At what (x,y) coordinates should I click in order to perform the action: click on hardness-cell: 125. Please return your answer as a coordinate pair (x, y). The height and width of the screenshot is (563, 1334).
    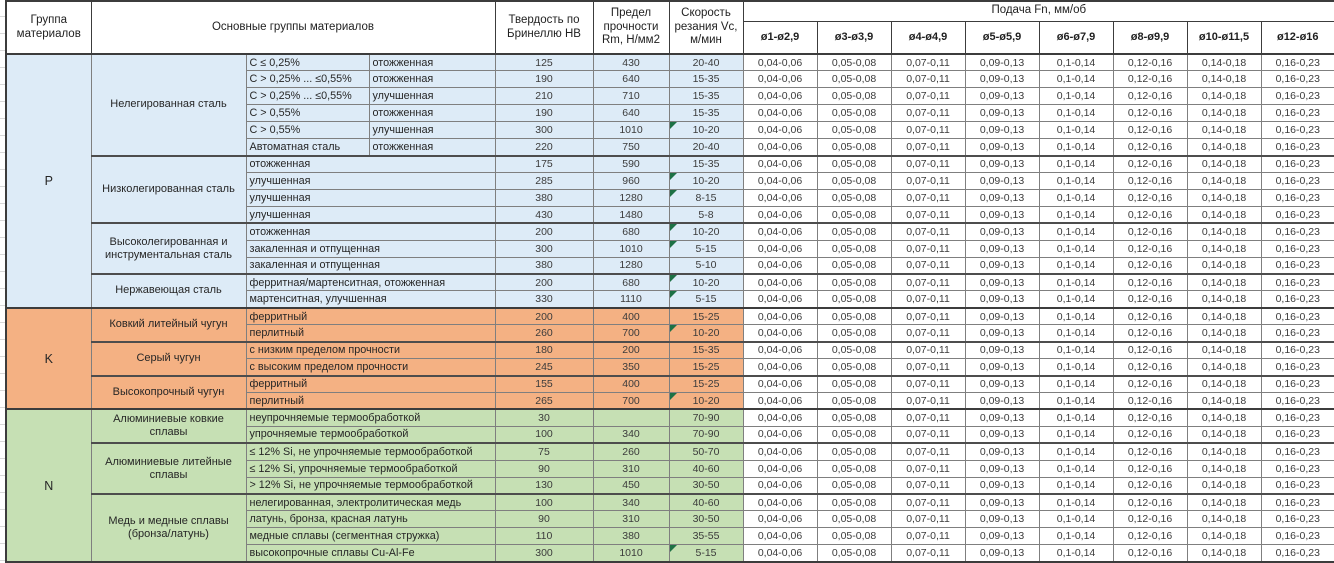
    Looking at the image, I should click on (544, 62).